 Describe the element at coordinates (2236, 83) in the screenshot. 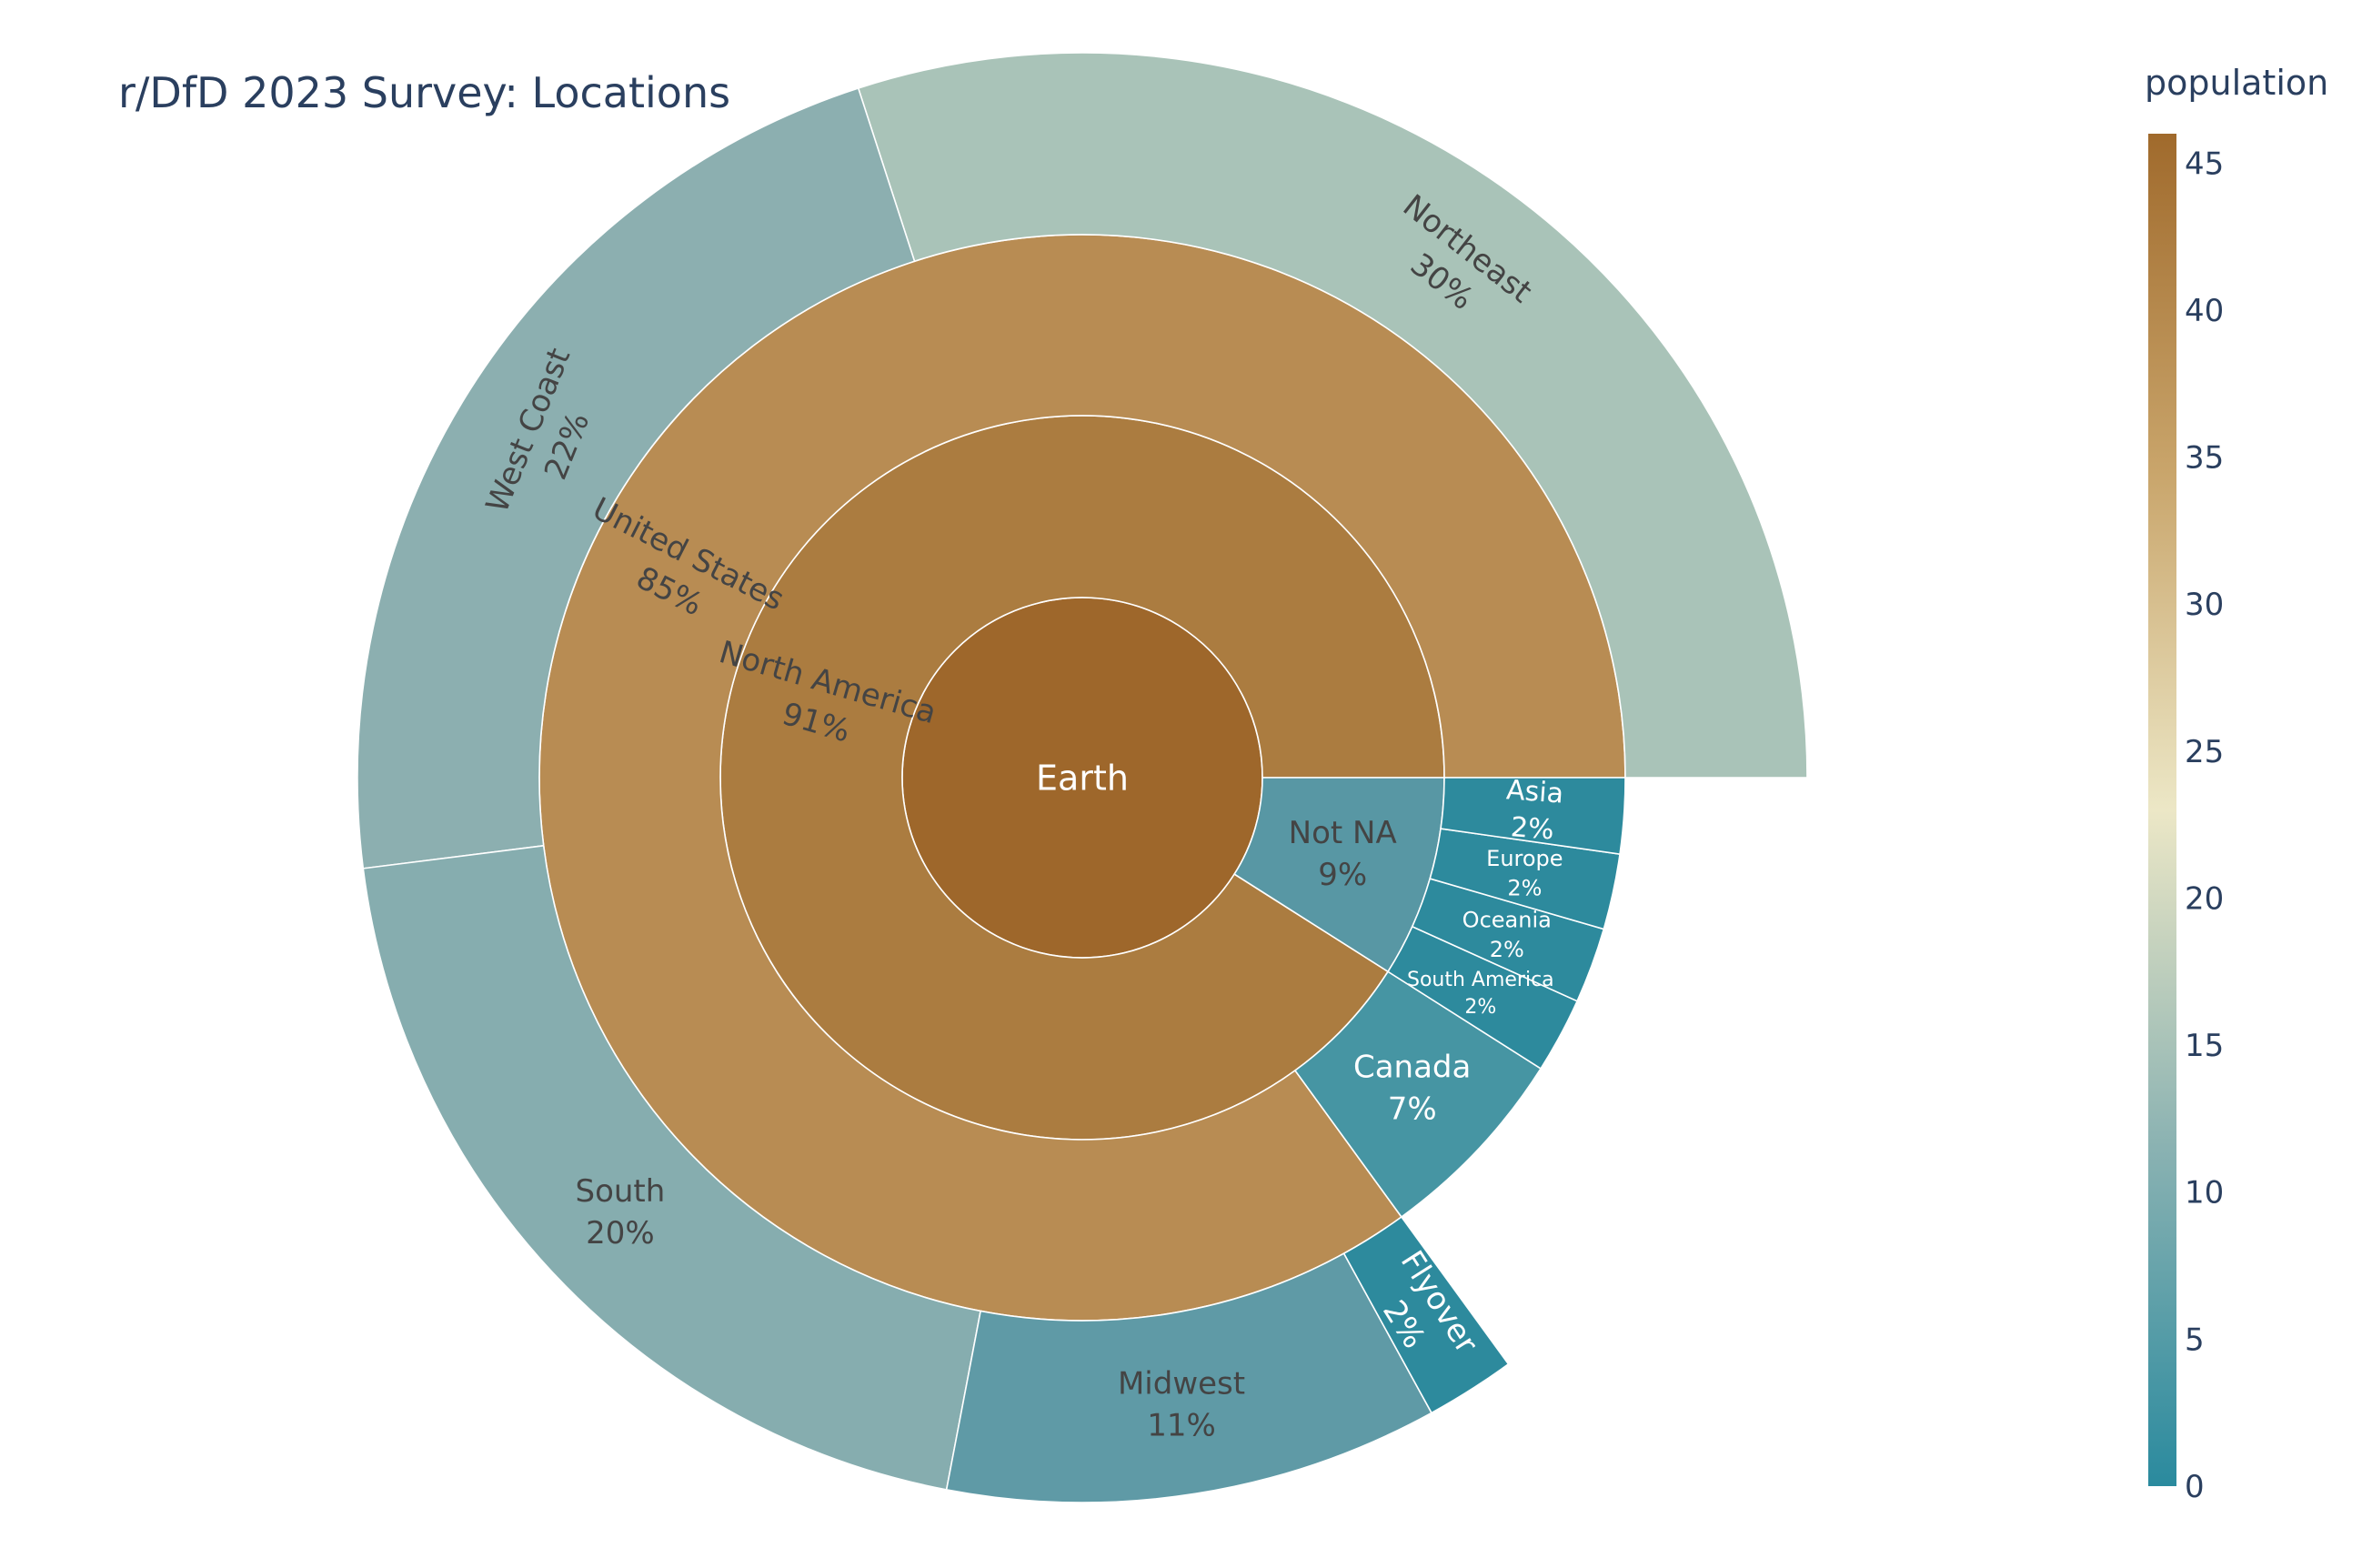

I see `colorbar-title: population` at that location.